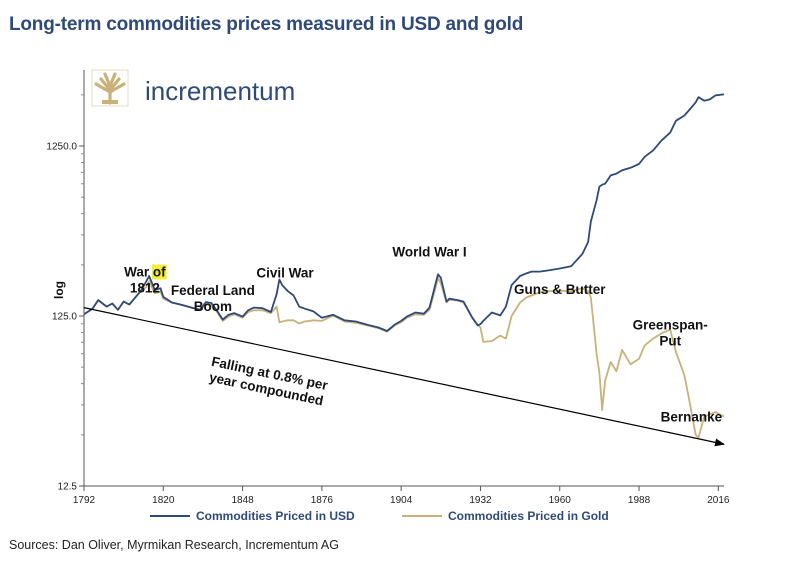  Describe the element at coordinates (718, 500) in the screenshot. I see `x-tick-label: 2016` at that location.